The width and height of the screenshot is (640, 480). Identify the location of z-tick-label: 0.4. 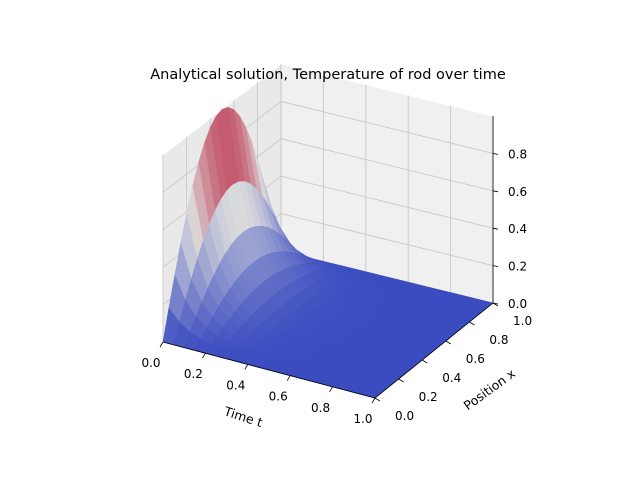
(517, 229).